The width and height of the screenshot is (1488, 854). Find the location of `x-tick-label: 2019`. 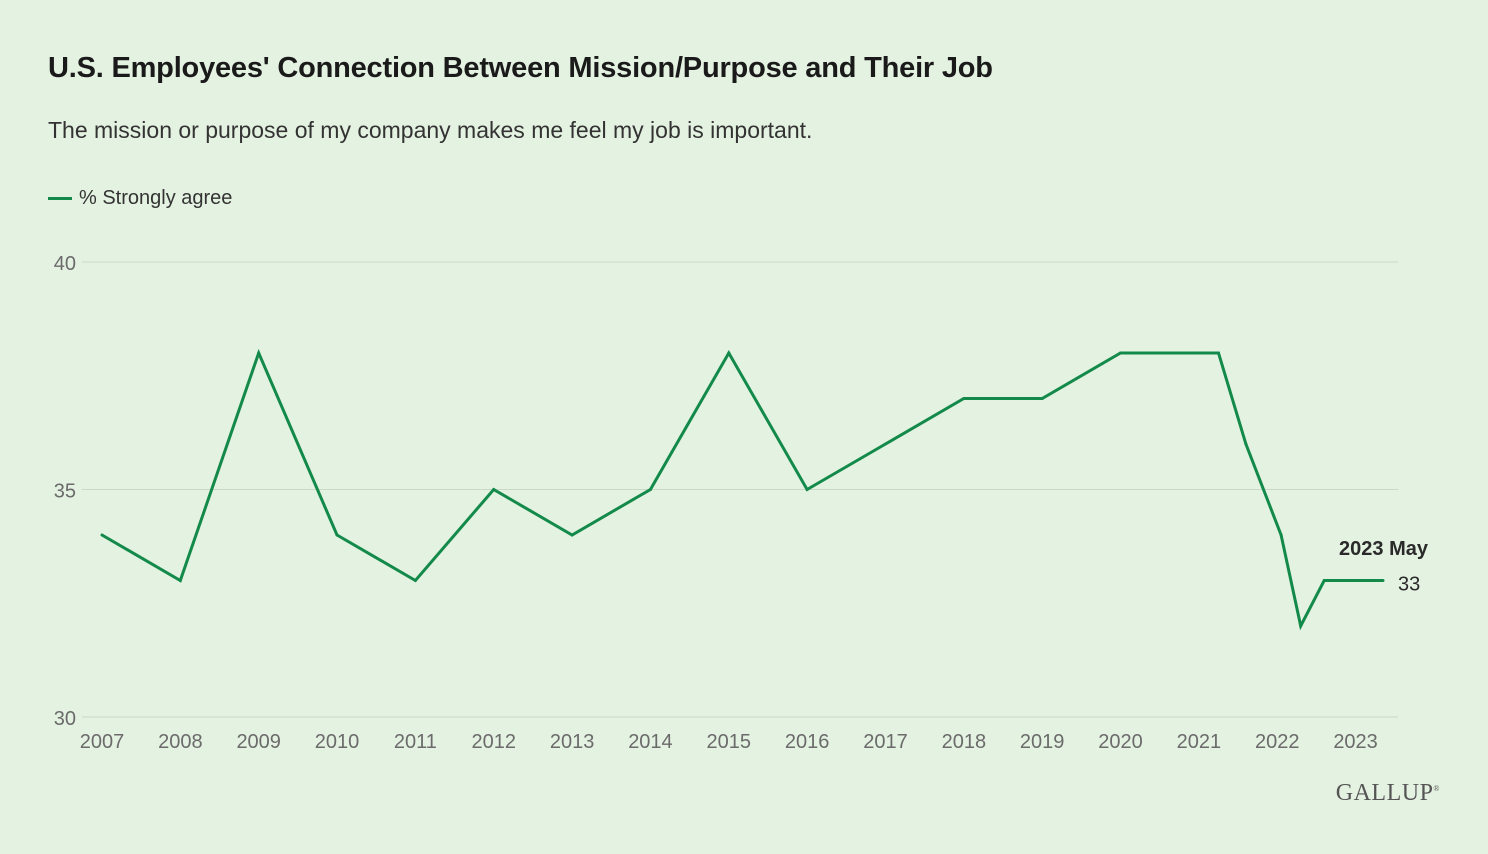

x-tick-label: 2019 is located at coordinates (1042, 742).